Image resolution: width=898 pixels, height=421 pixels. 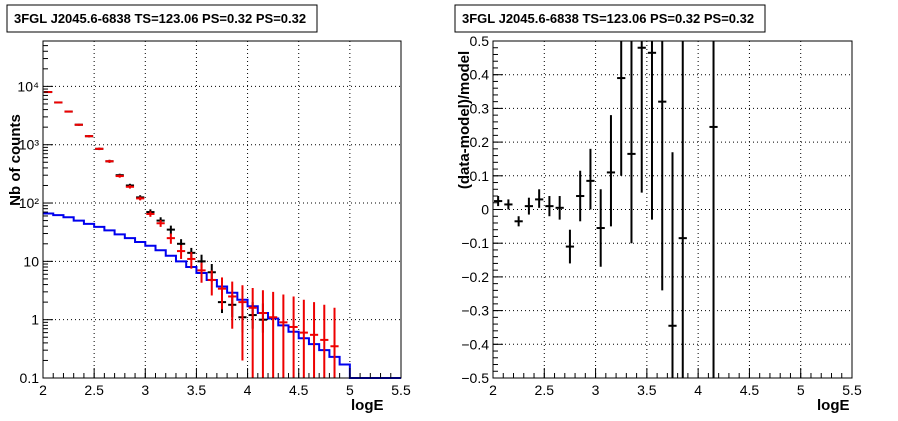 I want to click on right-y-tick-label: 0.5, so click(x=480, y=41).